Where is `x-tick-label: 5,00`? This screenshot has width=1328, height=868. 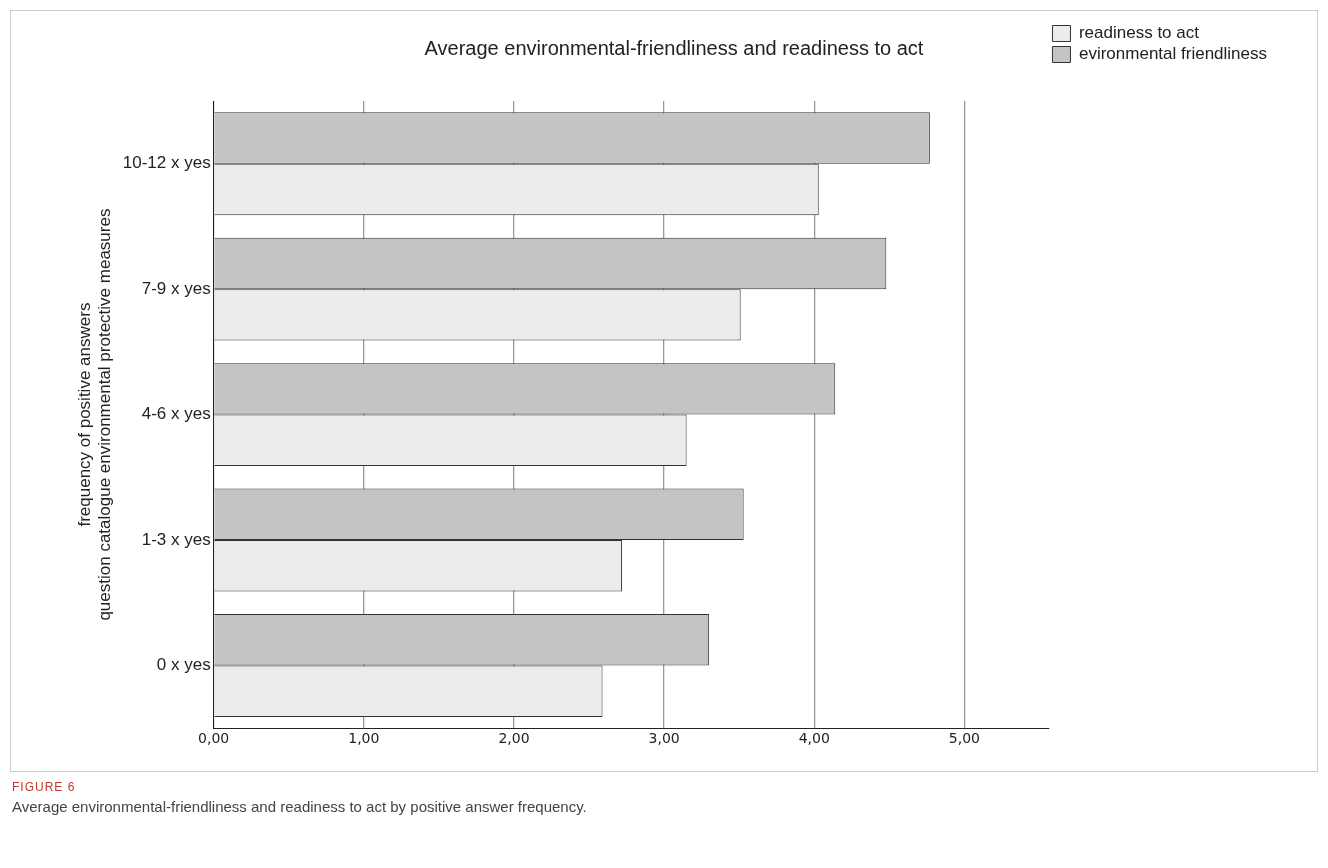
x-tick-label: 5,00 is located at coordinates (964, 738).